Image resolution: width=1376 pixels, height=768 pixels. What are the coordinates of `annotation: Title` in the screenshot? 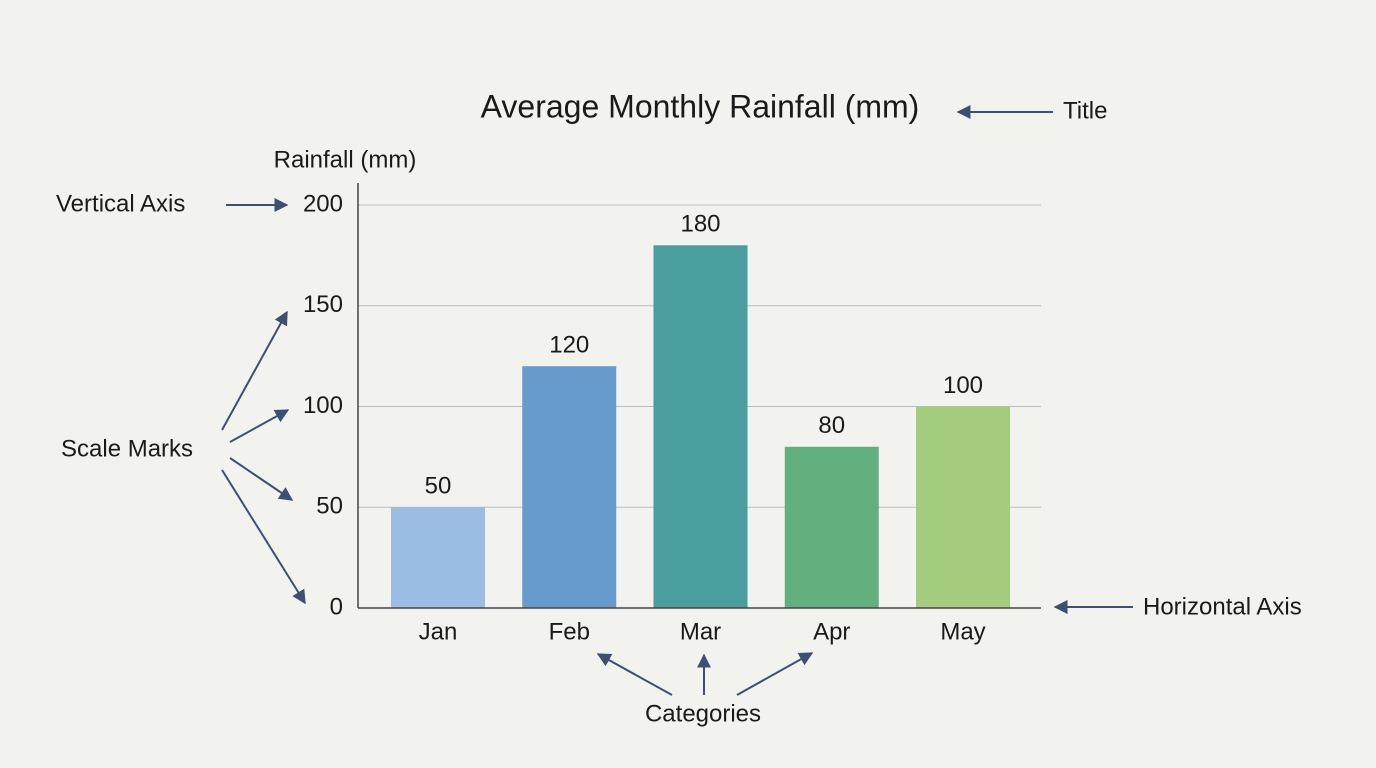 It's located at (1085, 110).